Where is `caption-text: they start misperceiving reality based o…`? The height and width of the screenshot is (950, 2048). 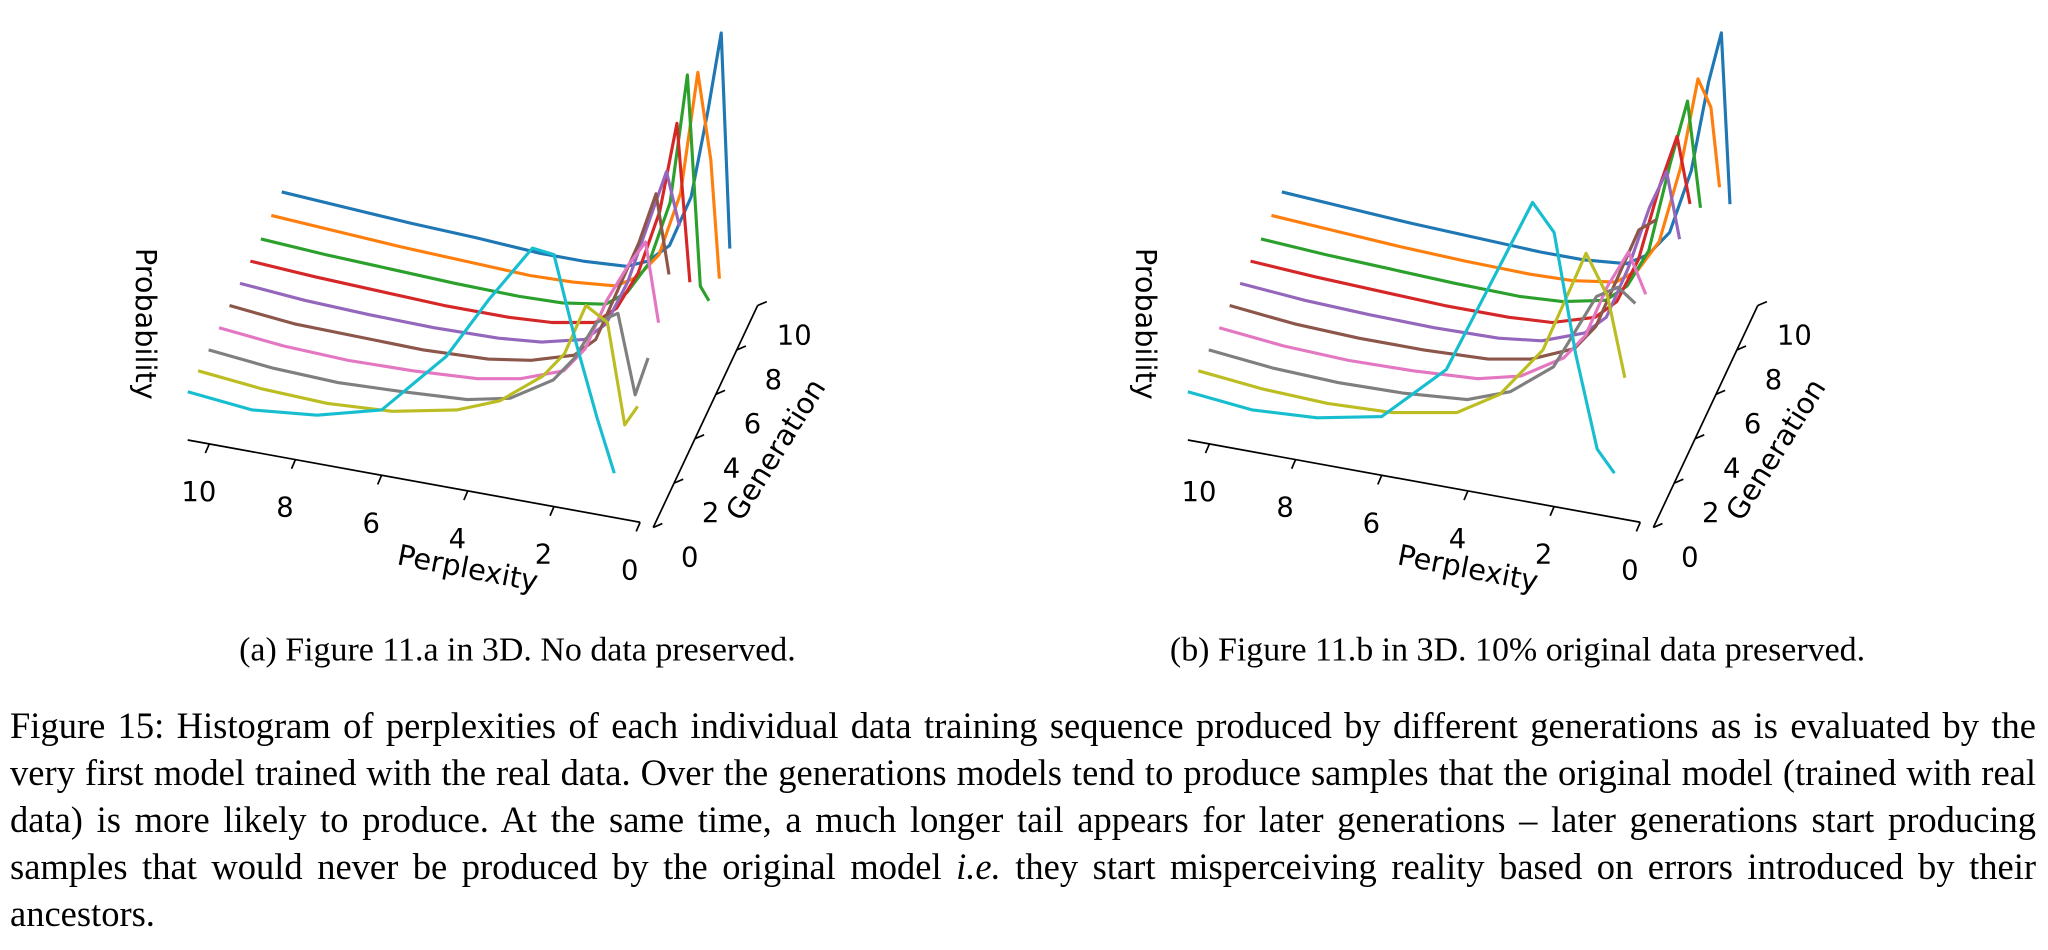 caption-text: they start misperceiving reality based o… is located at coordinates (1023, 890).